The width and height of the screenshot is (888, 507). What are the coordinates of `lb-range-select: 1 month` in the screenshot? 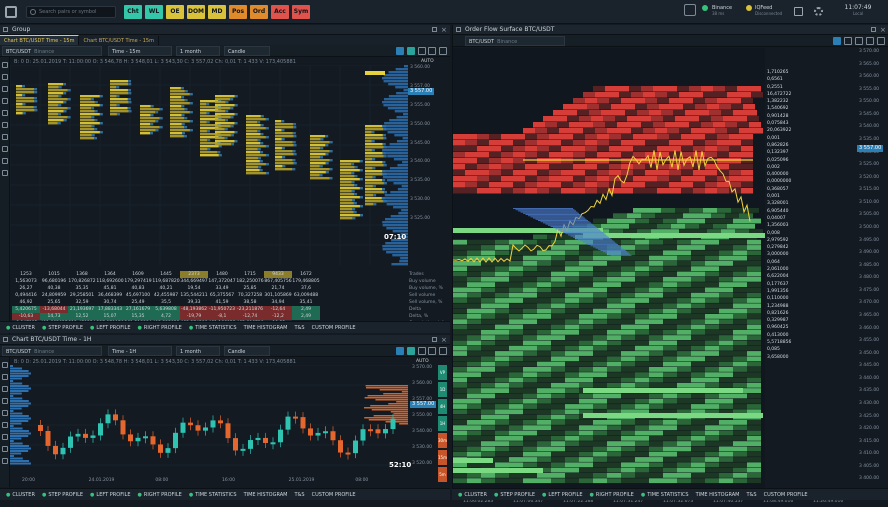 It's located at (198, 351).